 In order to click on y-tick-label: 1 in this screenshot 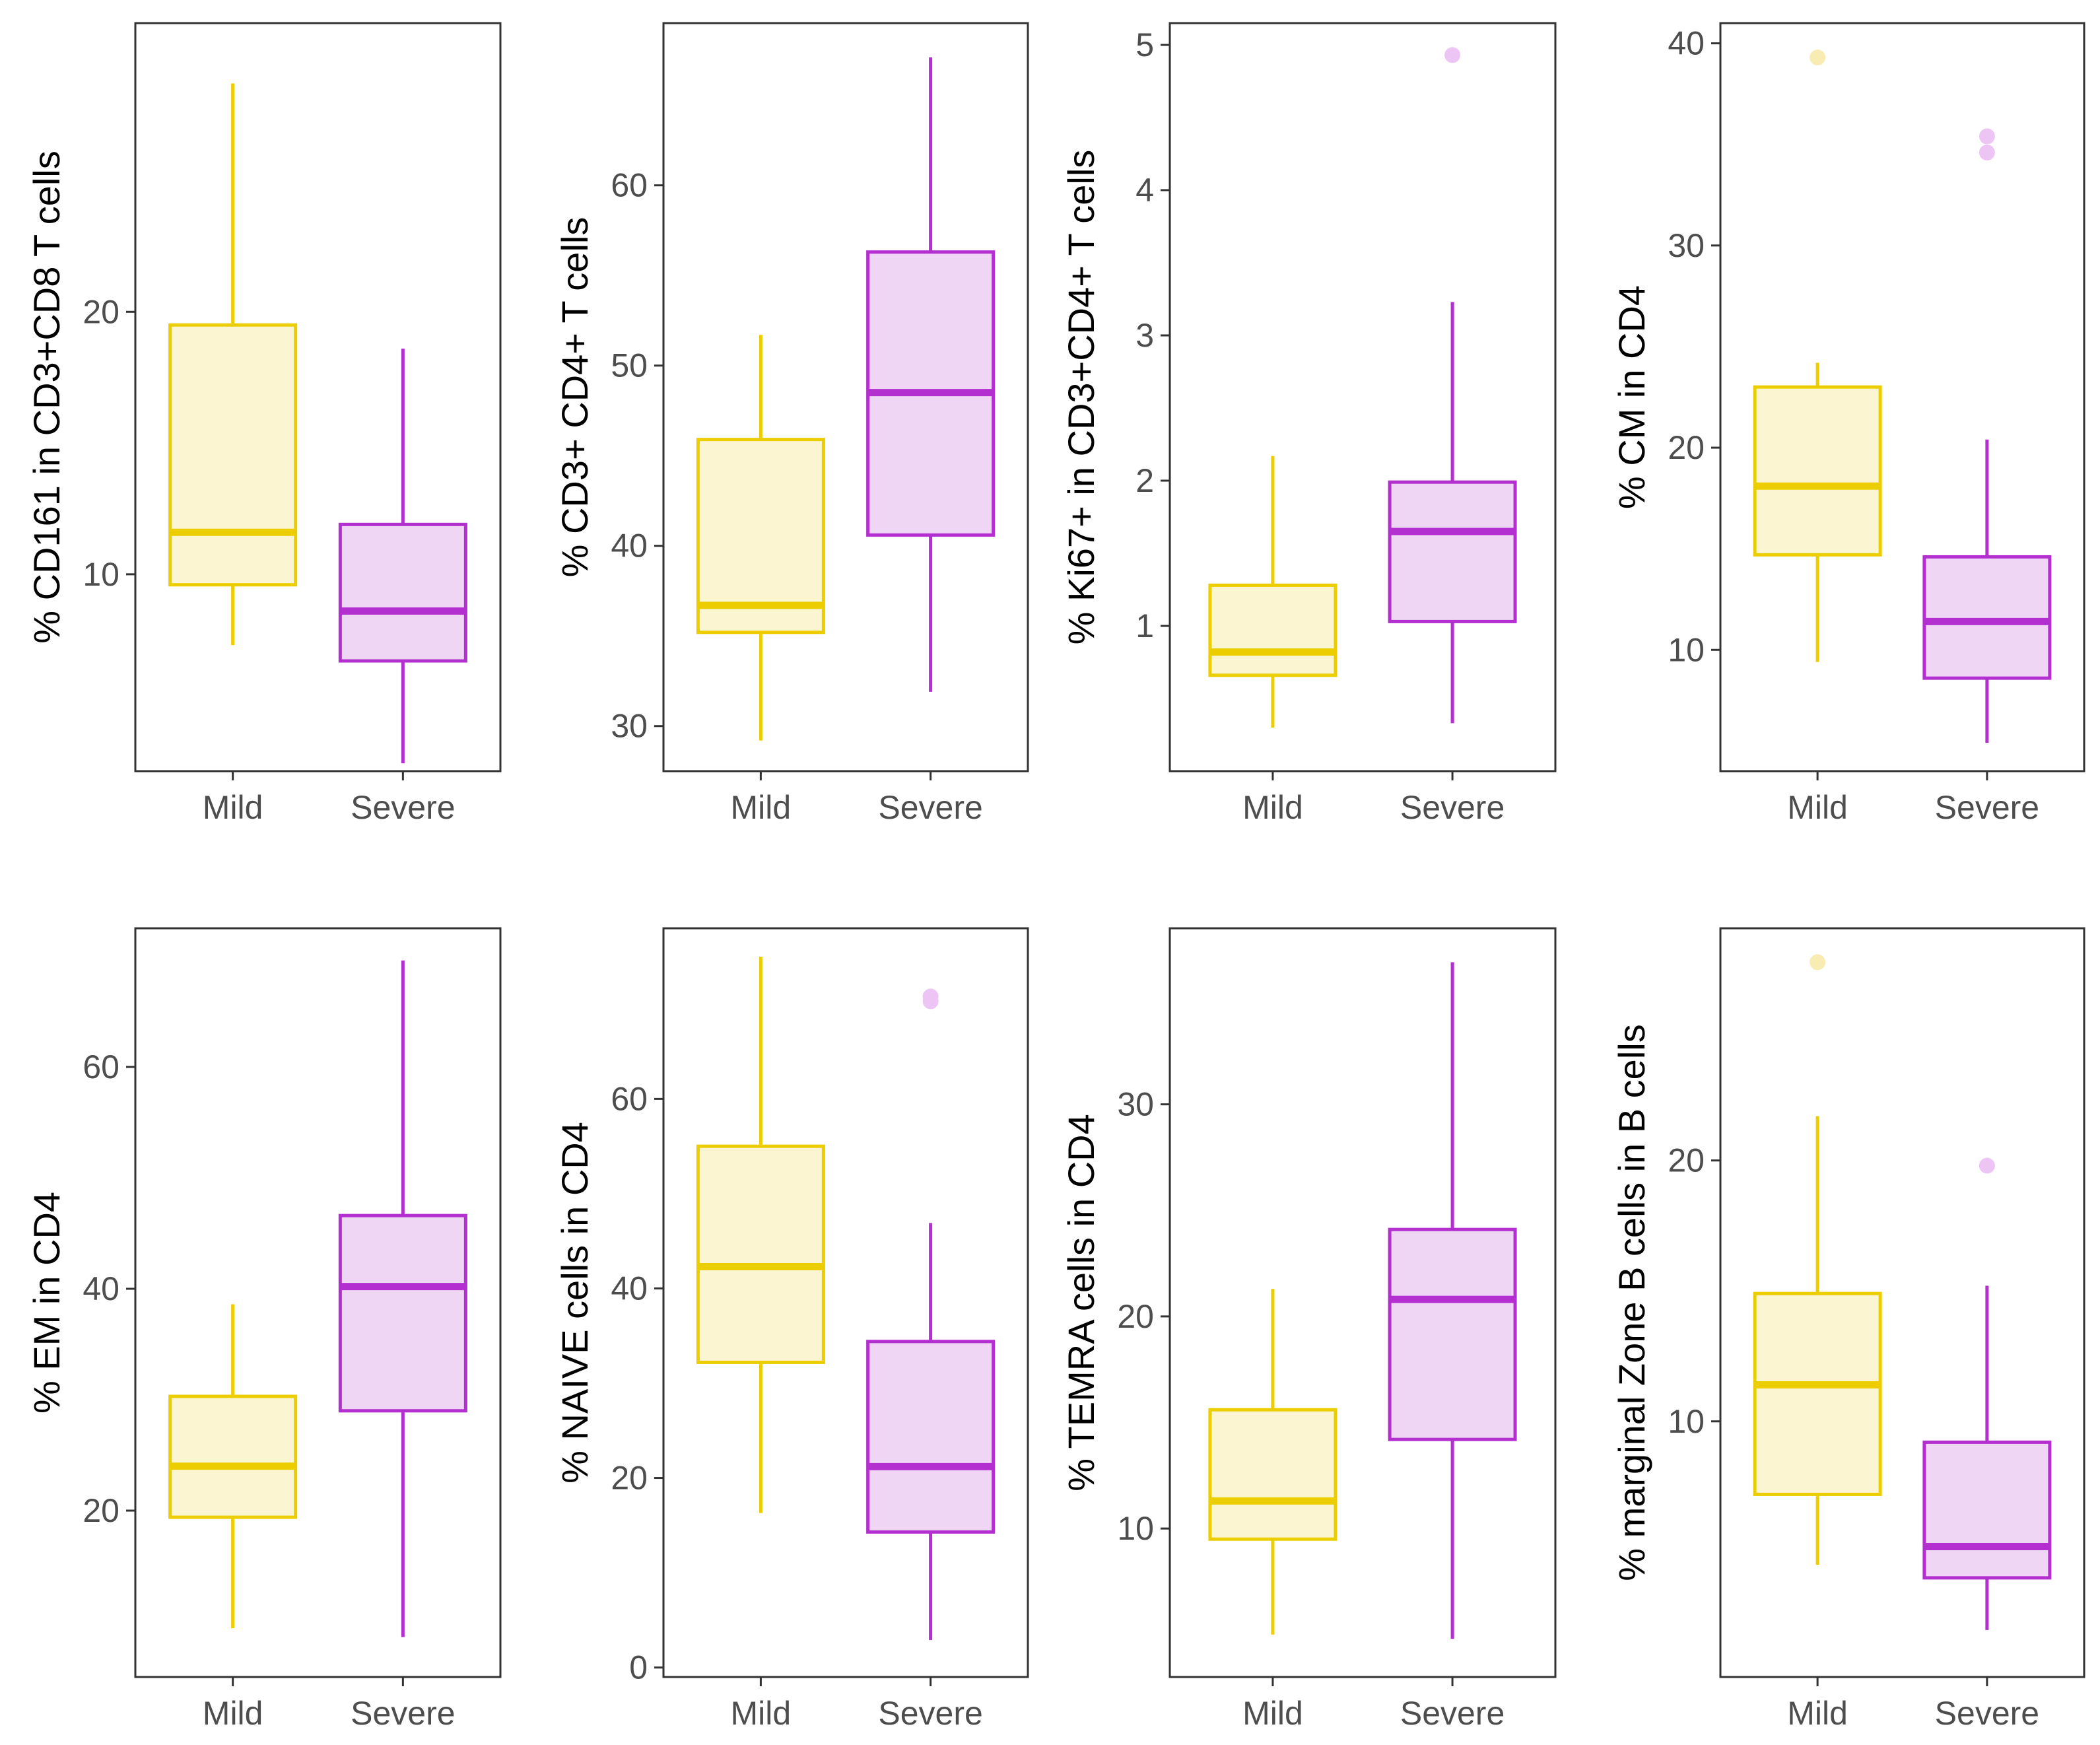, I will do `click(1144, 625)`.